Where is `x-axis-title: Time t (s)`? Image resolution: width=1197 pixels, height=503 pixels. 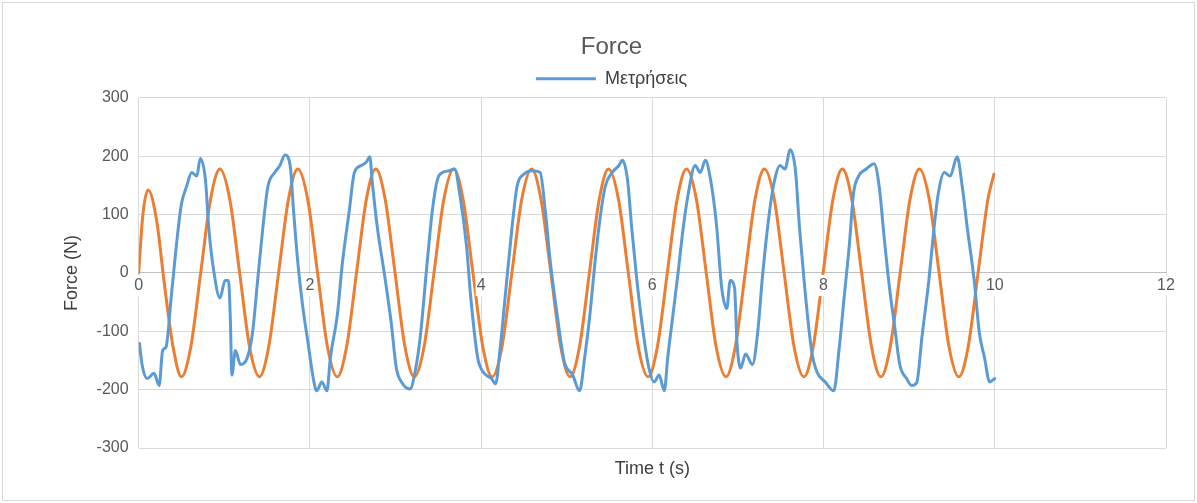
x-axis-title: Time t (s) is located at coordinates (652, 467).